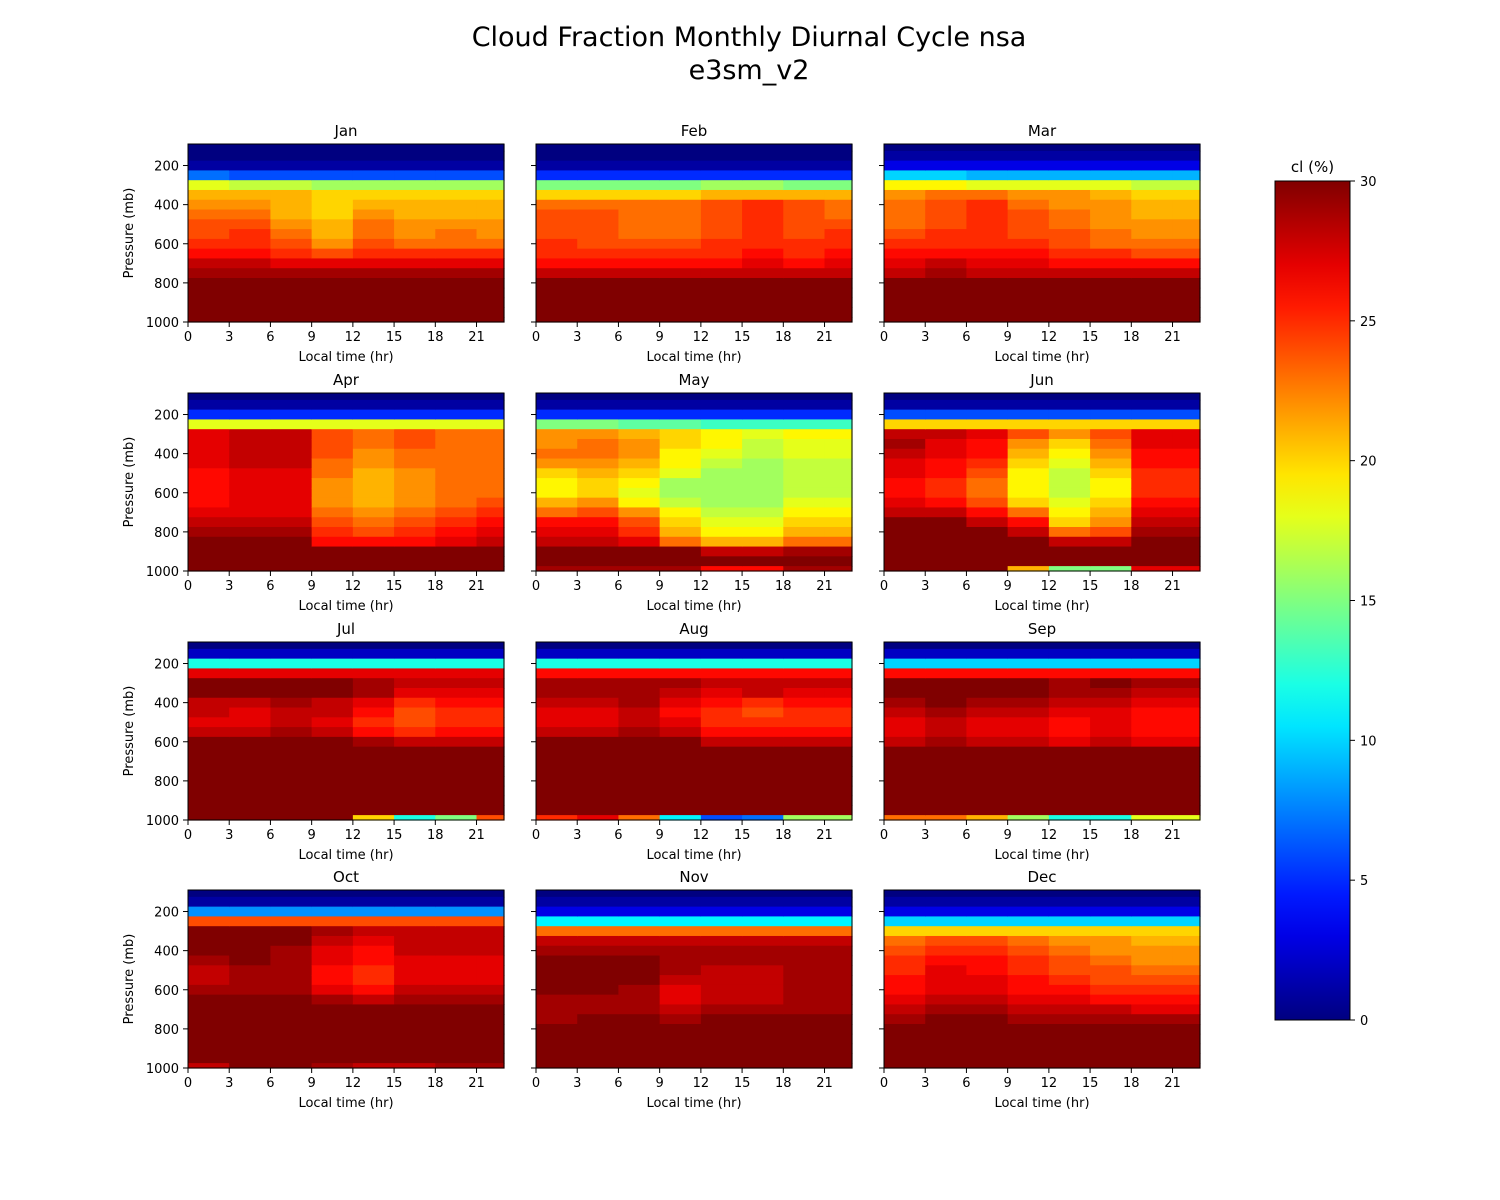  What do you see at coordinates (166, 416) in the screenshot?
I see `y-tick-label: 200` at bounding box center [166, 416].